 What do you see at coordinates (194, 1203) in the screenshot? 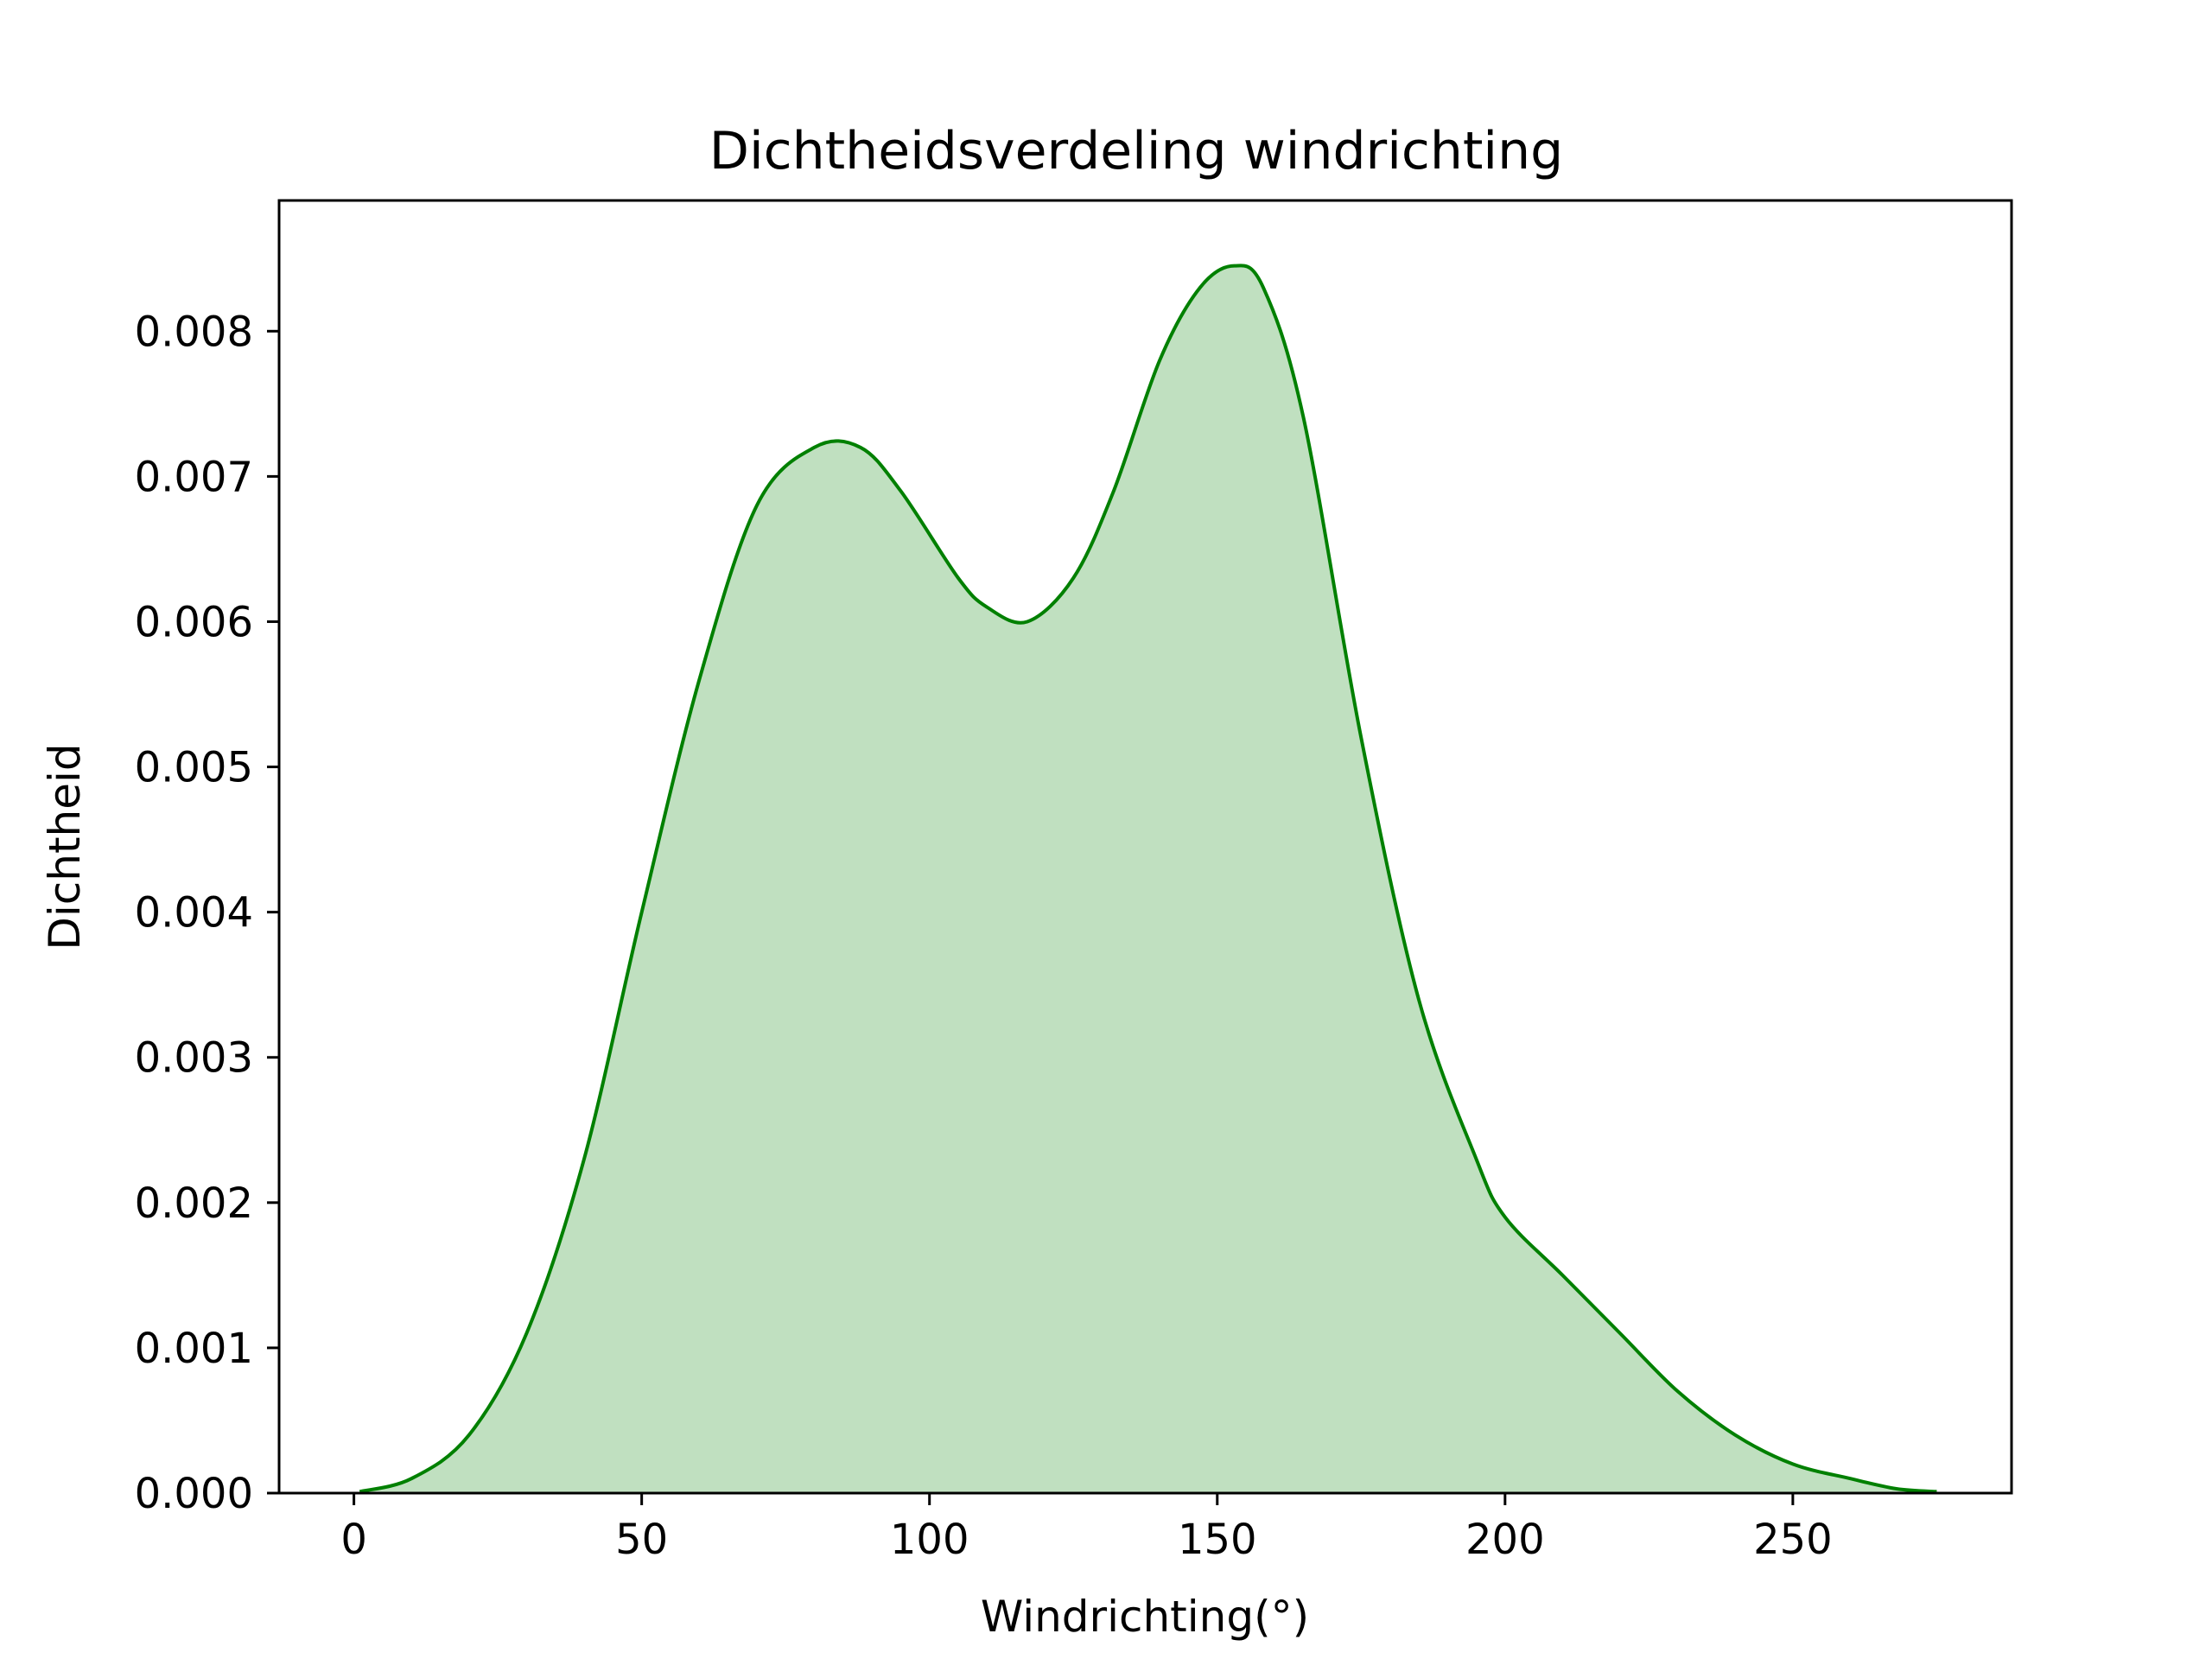
I see `y-tick-label: 0.002` at bounding box center [194, 1203].